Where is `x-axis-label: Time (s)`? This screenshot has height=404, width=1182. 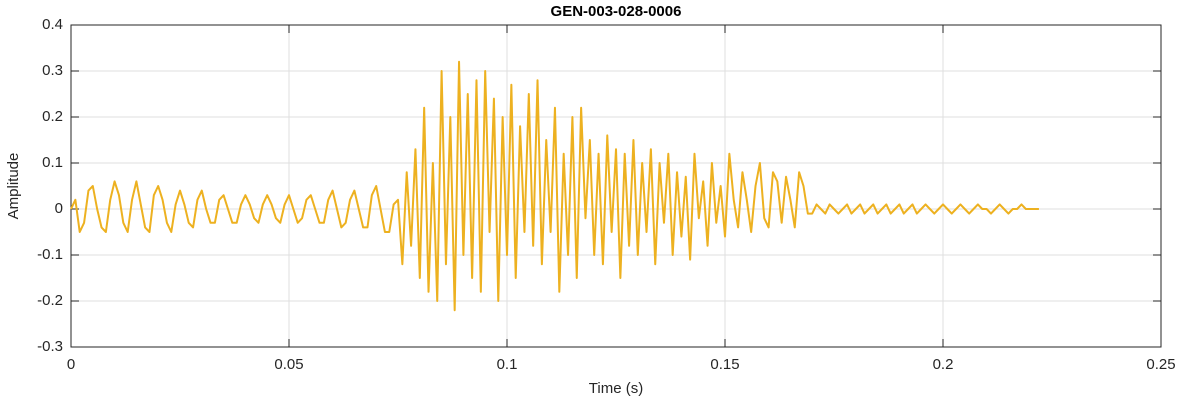
x-axis-label: Time (s) is located at coordinates (616, 388).